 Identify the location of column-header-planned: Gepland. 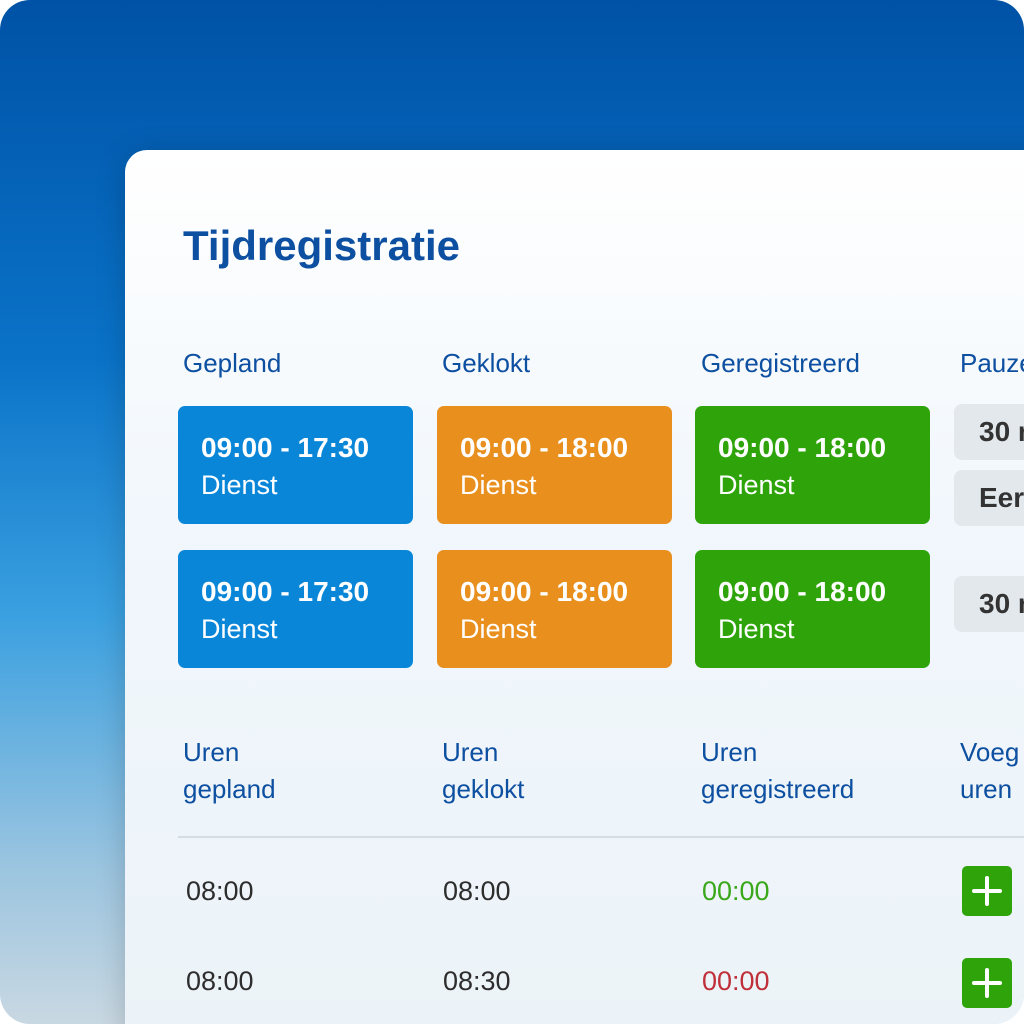
(232, 363).